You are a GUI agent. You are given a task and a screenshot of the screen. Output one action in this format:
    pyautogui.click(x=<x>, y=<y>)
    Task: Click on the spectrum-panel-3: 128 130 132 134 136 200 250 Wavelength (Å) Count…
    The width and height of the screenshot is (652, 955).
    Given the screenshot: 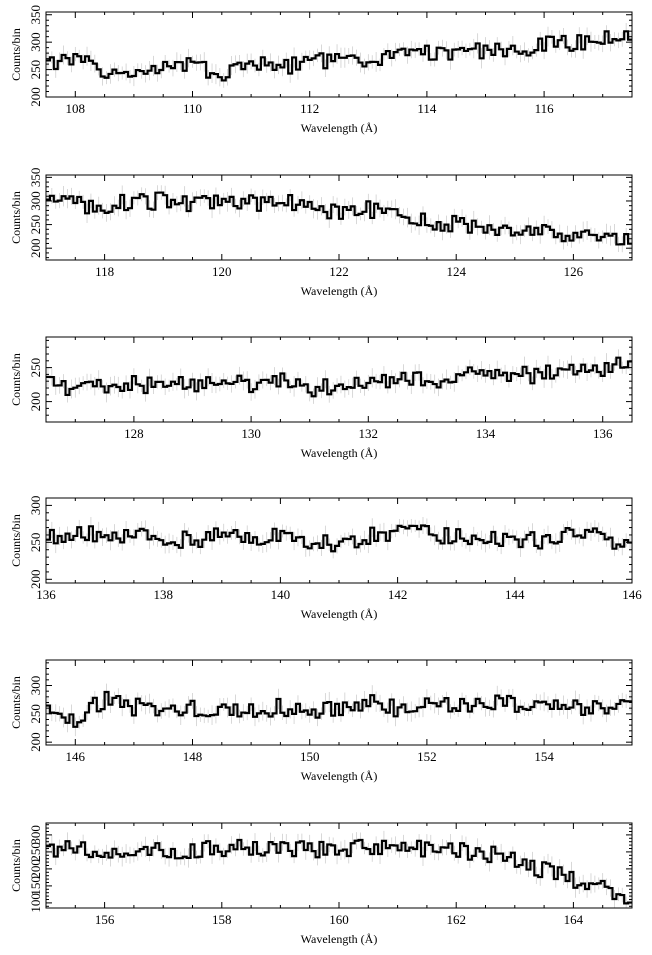 What is the action you would take?
    pyautogui.click(x=321, y=398)
    